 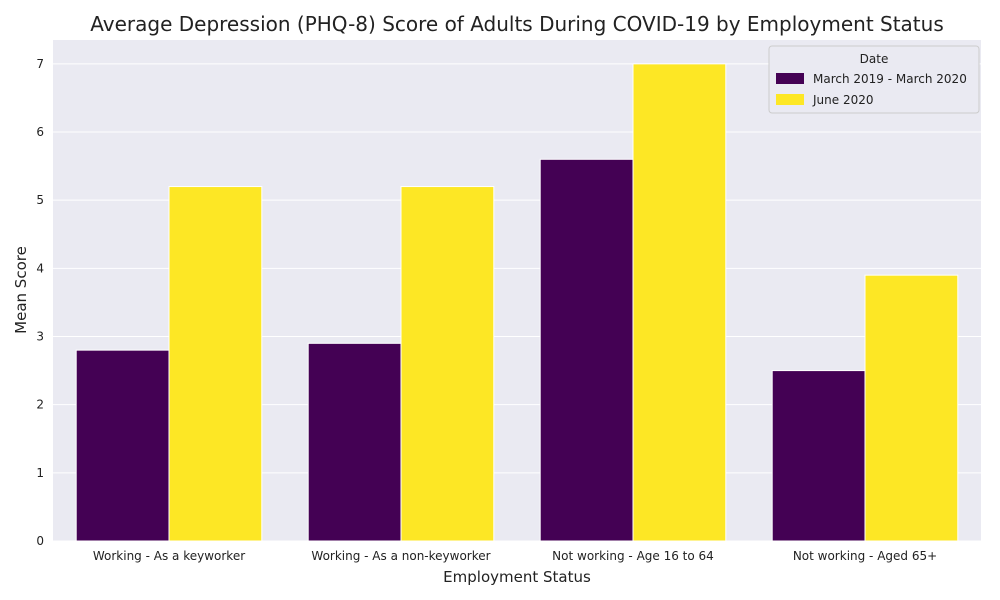 What do you see at coordinates (874, 59) in the screenshot?
I see `legend-title: Date` at bounding box center [874, 59].